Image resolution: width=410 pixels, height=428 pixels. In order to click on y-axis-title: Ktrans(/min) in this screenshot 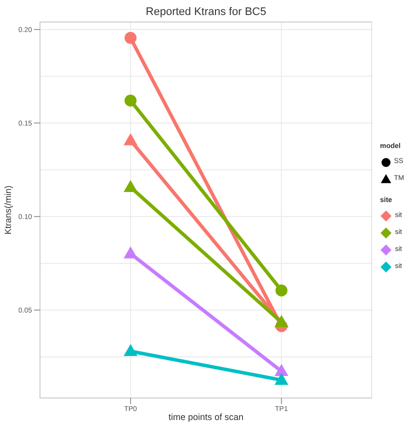, I will do `click(8, 210)`.